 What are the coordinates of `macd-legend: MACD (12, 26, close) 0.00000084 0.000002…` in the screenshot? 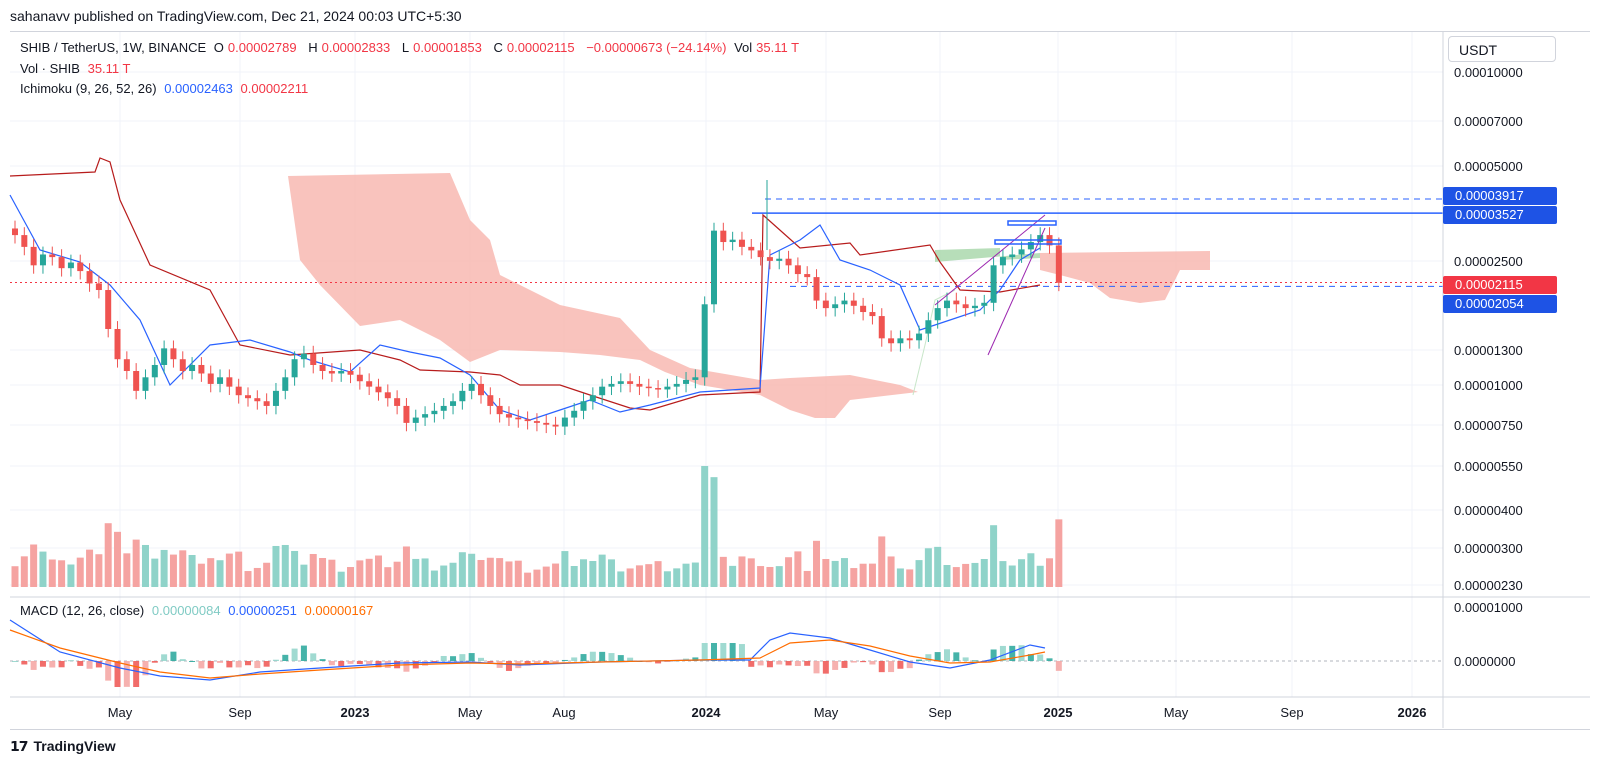 It's located at (198, 610).